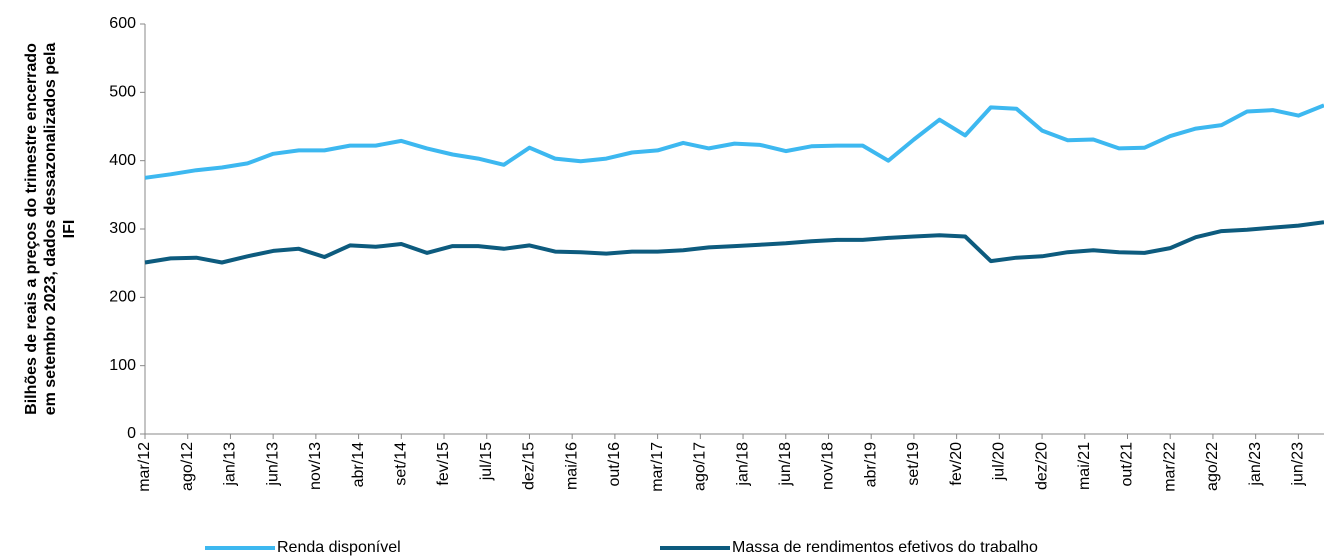 The width and height of the screenshot is (1324, 558). What do you see at coordinates (122, 228) in the screenshot?
I see `y-tick-label: 300` at bounding box center [122, 228].